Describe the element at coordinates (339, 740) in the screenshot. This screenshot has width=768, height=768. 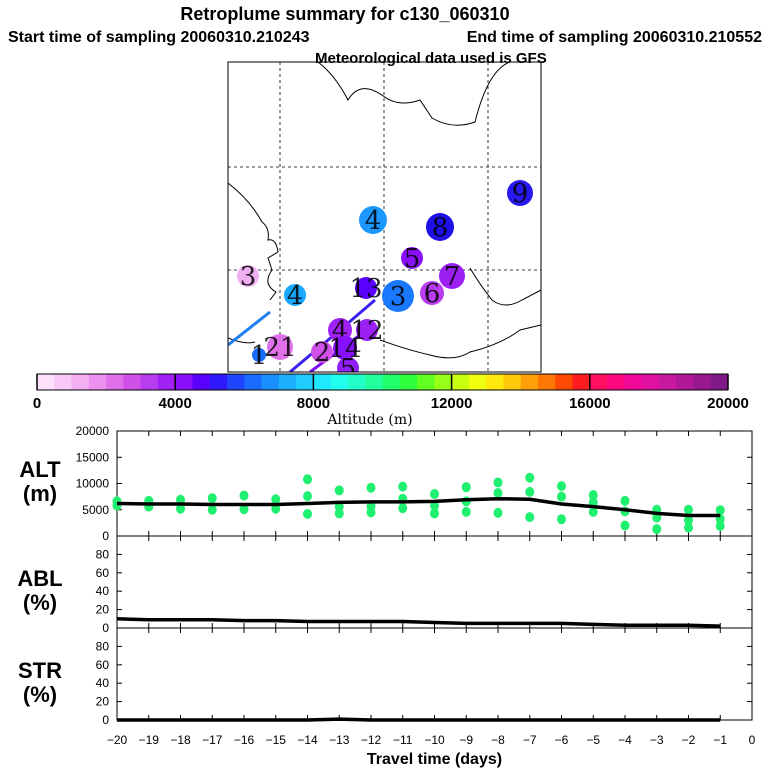
I see `x-tick-label: −13` at that location.